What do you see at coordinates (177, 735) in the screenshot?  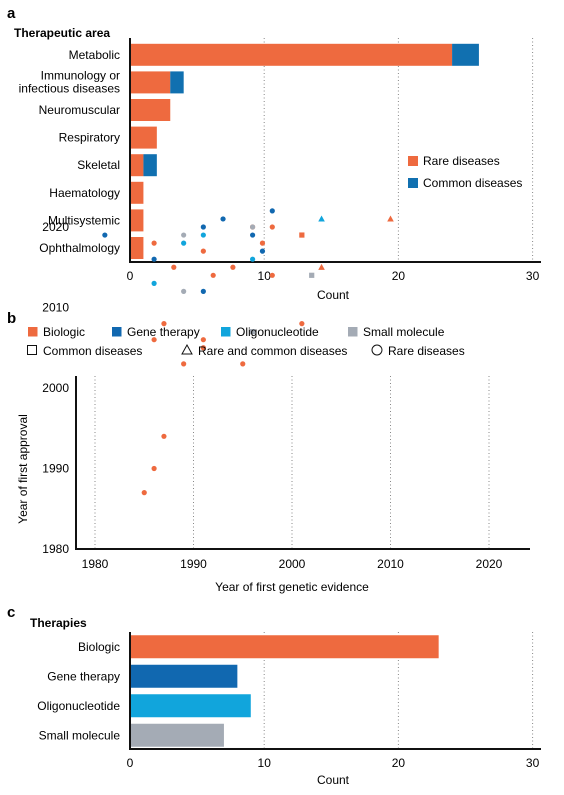 I see `panel-c-bar-small-molecule` at bounding box center [177, 735].